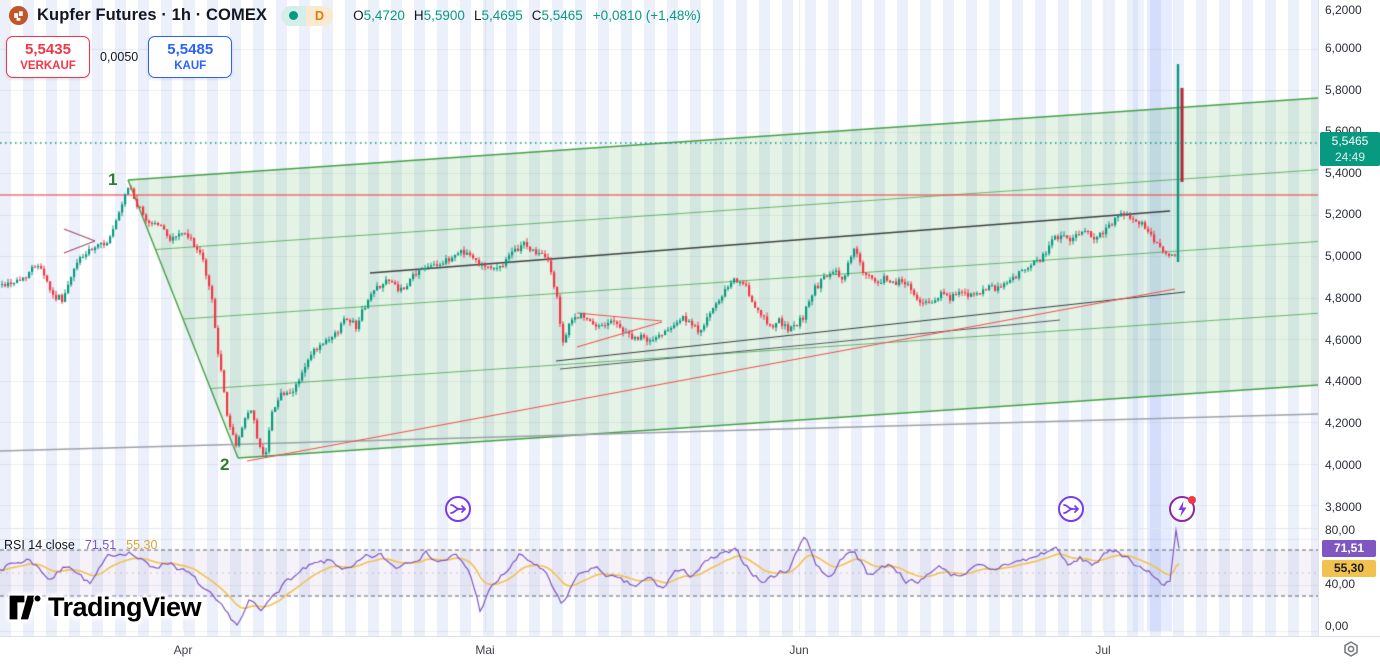 The height and width of the screenshot is (664, 1380). What do you see at coordinates (439, 15) in the screenshot?
I see `ohlc-field: H5,5900` at bounding box center [439, 15].